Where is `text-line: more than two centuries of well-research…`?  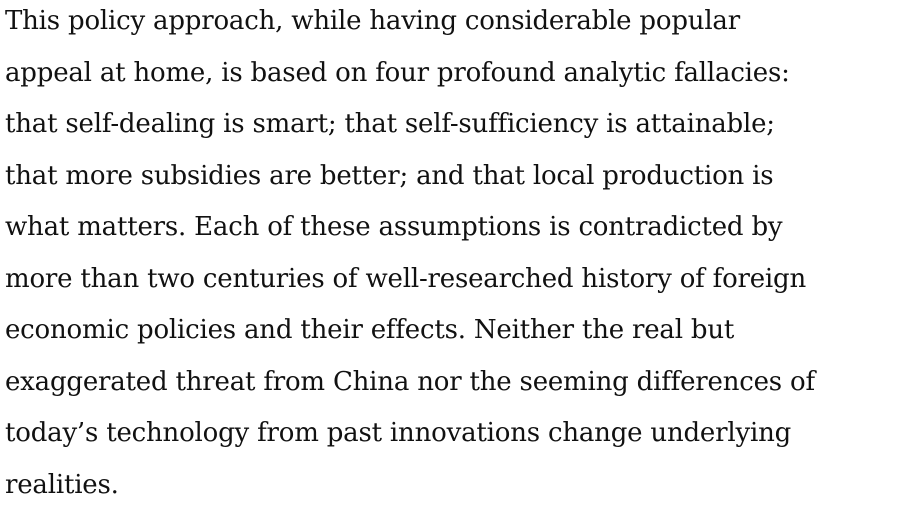
text-line: more than two centuries of well-research… is located at coordinates (451, 280).